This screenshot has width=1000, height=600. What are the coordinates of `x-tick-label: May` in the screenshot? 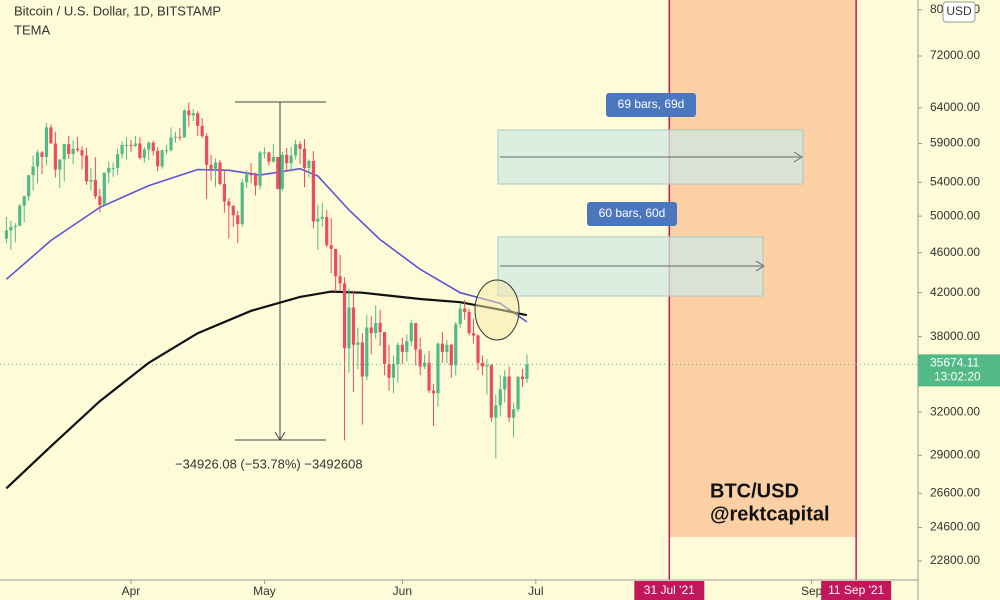 It's located at (264, 591).